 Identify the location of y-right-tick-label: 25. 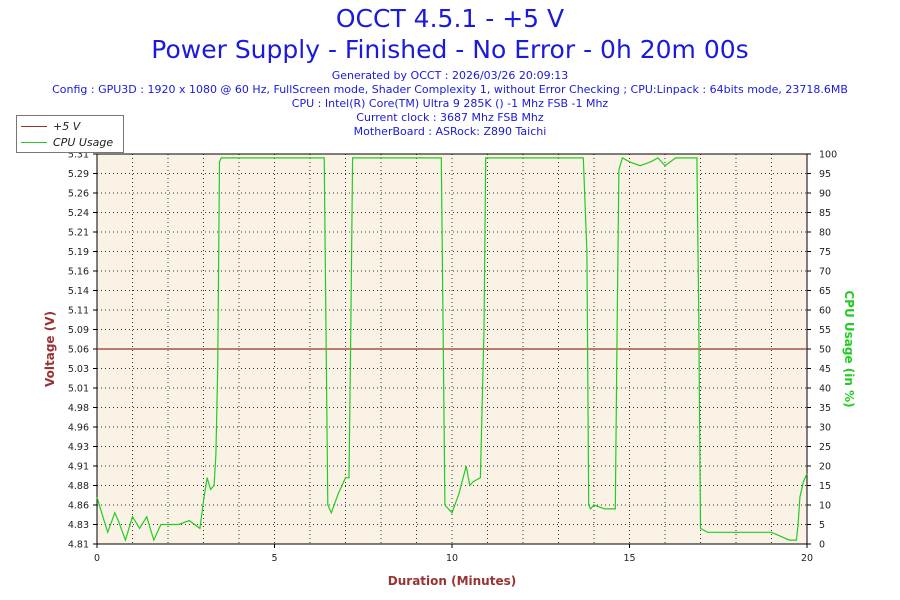
(825, 447).